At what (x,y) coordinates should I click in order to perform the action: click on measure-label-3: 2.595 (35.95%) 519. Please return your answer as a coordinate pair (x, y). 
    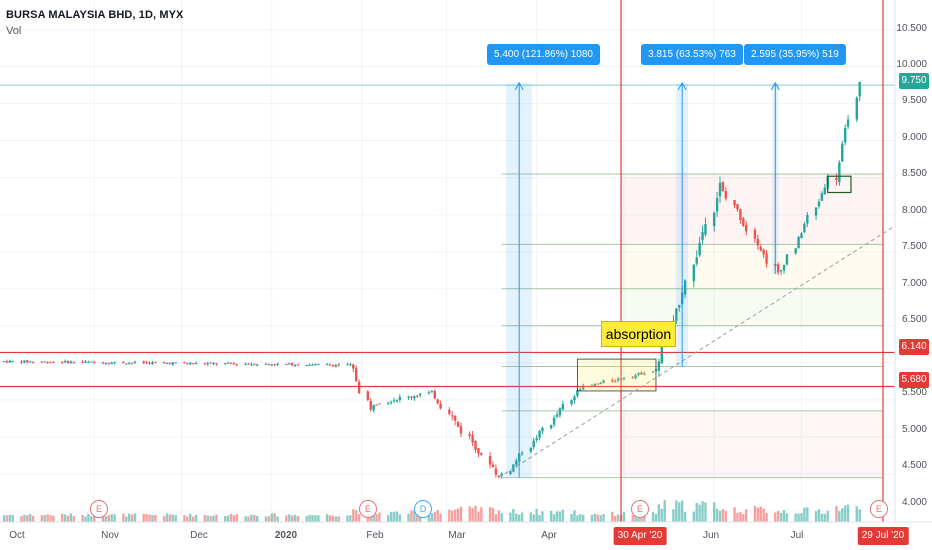
    Looking at the image, I should click on (795, 54).